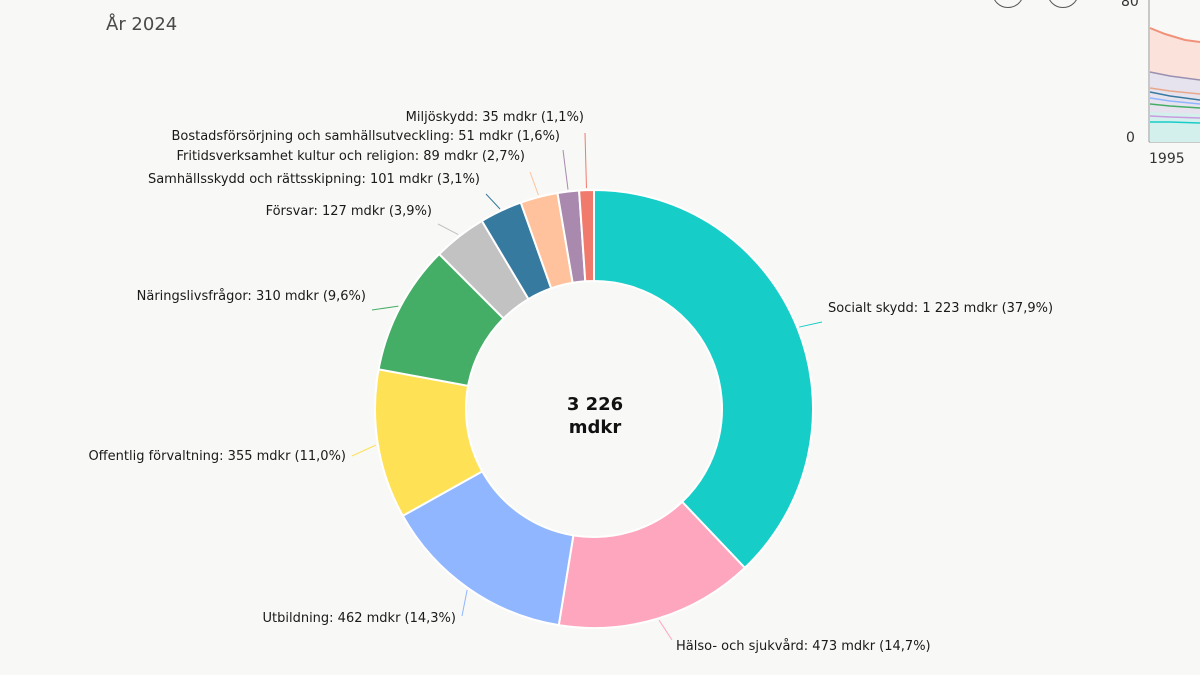 The height and width of the screenshot is (675, 1200). Describe the element at coordinates (1130, 138) in the screenshot. I see `mini-y-zero-tick: 0` at that location.